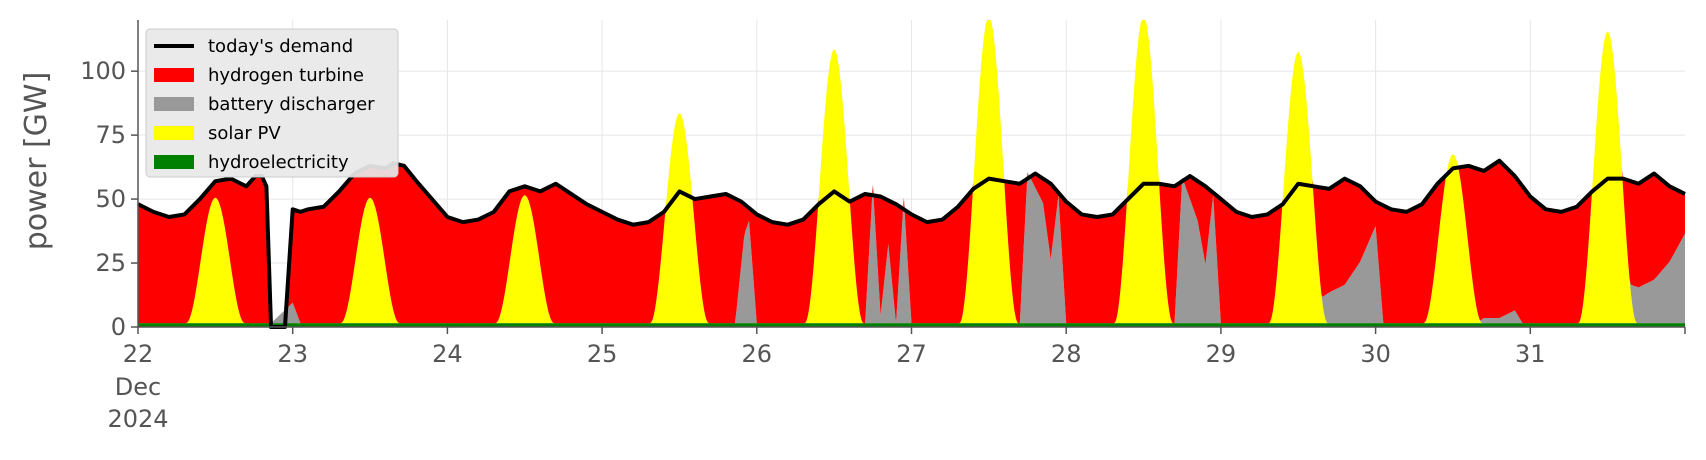  What do you see at coordinates (911, 354) in the screenshot?
I see `x-tick-label: 27` at bounding box center [911, 354].